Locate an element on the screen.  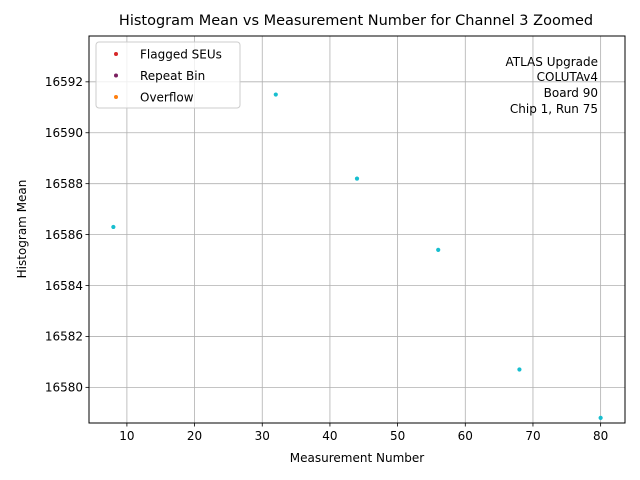
legend-marker-repeat-bin is located at coordinates (116, 75).